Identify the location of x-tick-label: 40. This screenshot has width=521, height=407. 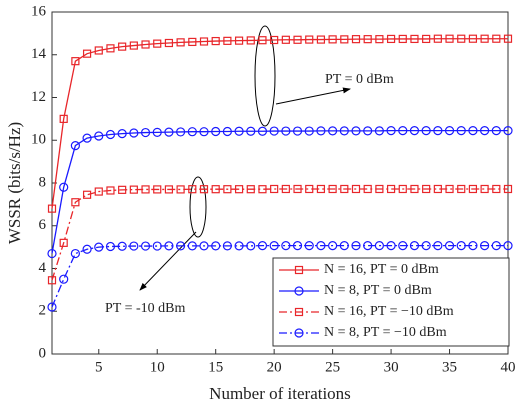
(508, 367).